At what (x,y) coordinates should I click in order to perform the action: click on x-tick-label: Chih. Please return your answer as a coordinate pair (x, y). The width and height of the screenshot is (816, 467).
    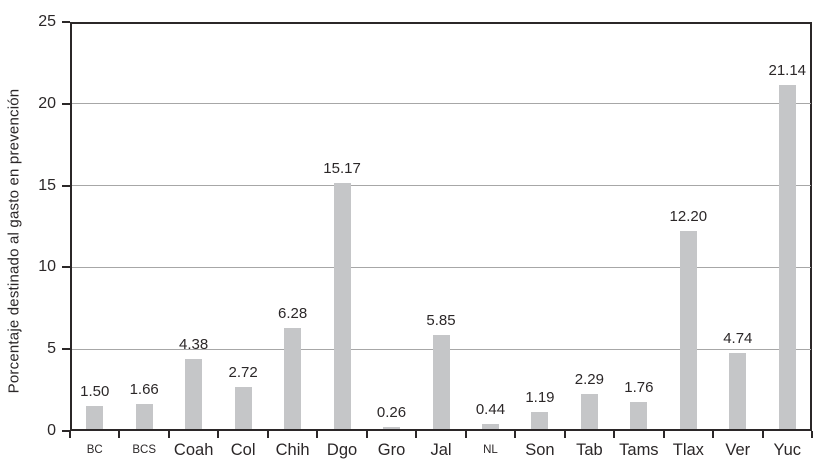
    Looking at the image, I should click on (292, 450).